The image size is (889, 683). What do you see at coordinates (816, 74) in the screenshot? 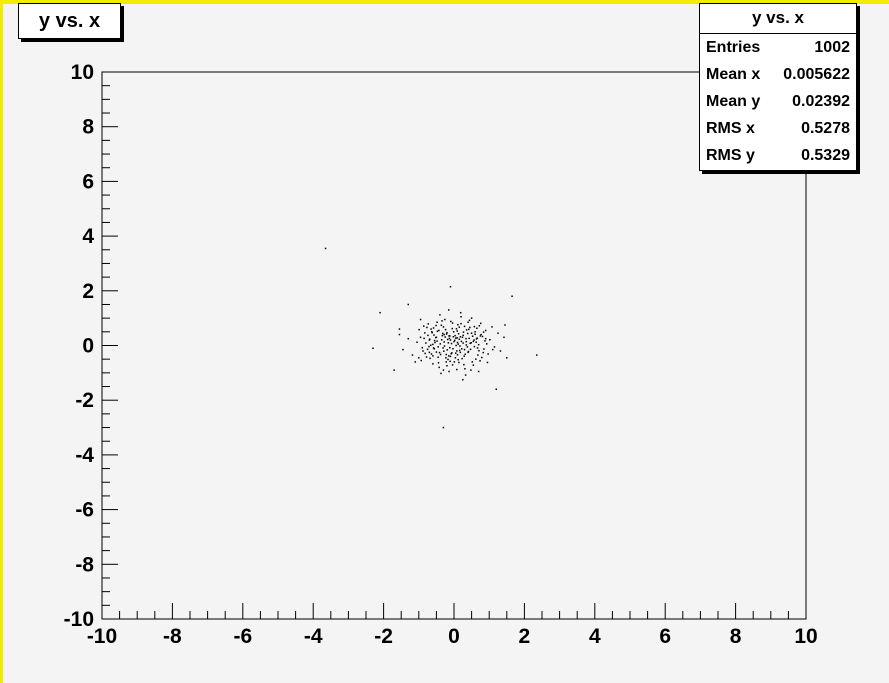
I see `stats-value: 0.005622` at bounding box center [816, 74].